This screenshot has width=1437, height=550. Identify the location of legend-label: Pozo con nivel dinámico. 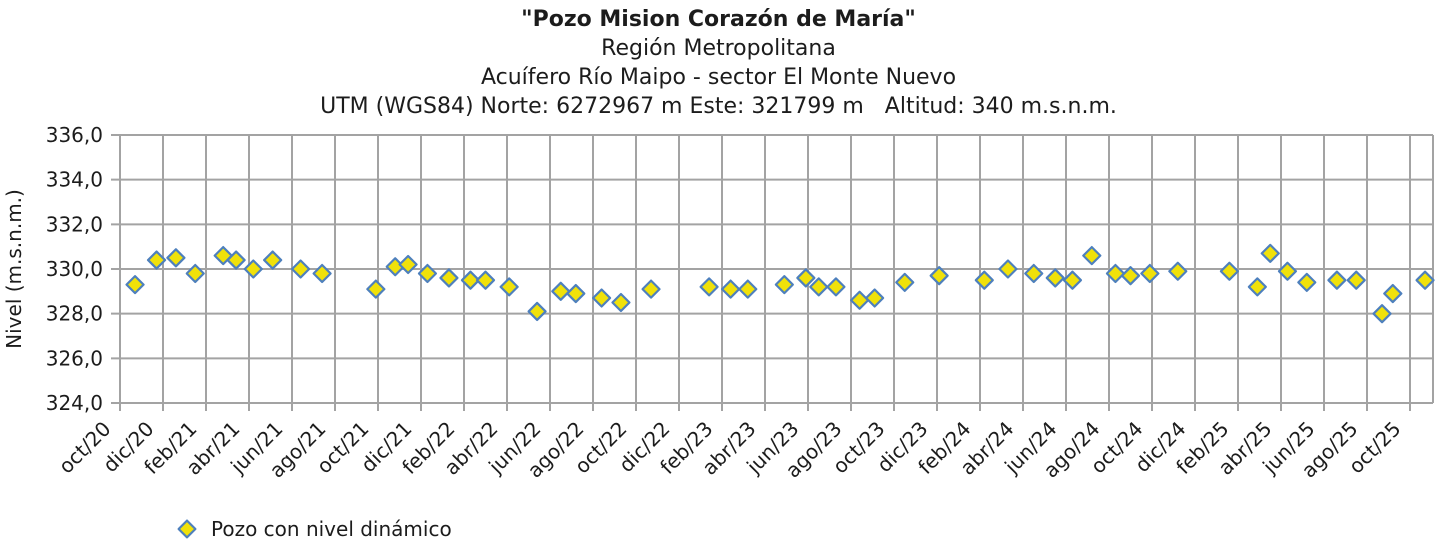
(331, 529).